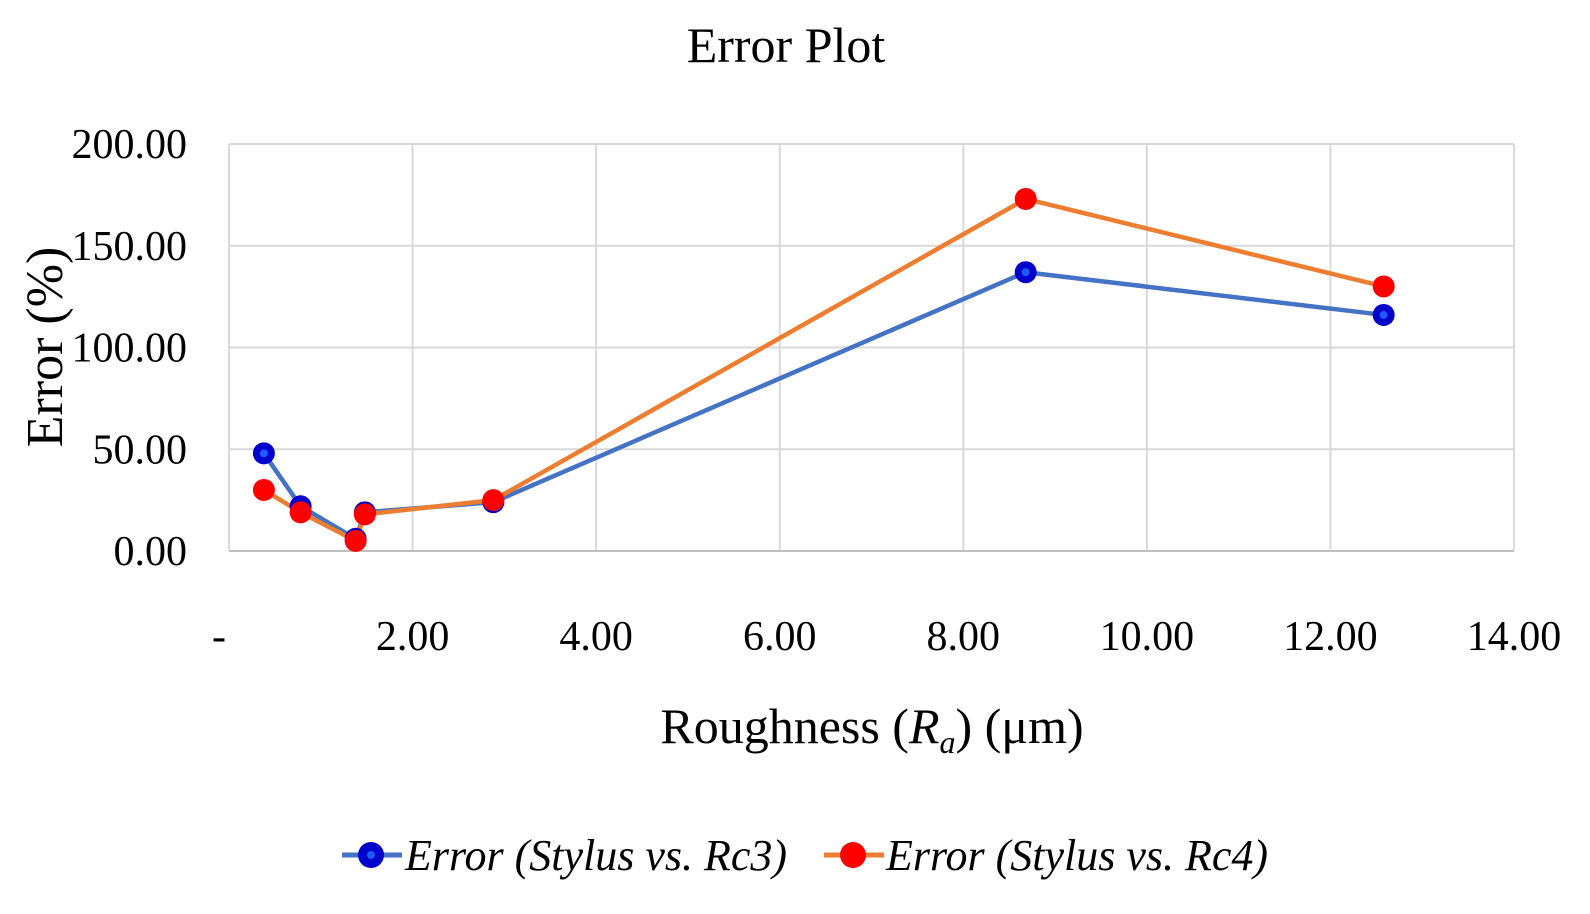  I want to click on y-tick-labels: 0.00 50.00 100.00 150.00 200.00, so click(130, 348).